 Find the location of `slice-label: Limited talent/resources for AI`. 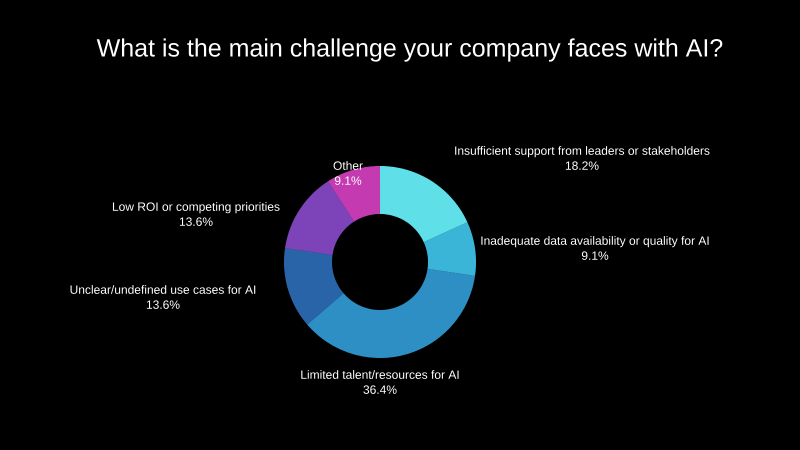

slice-label: Limited talent/resources for AI is located at coordinates (380, 374).